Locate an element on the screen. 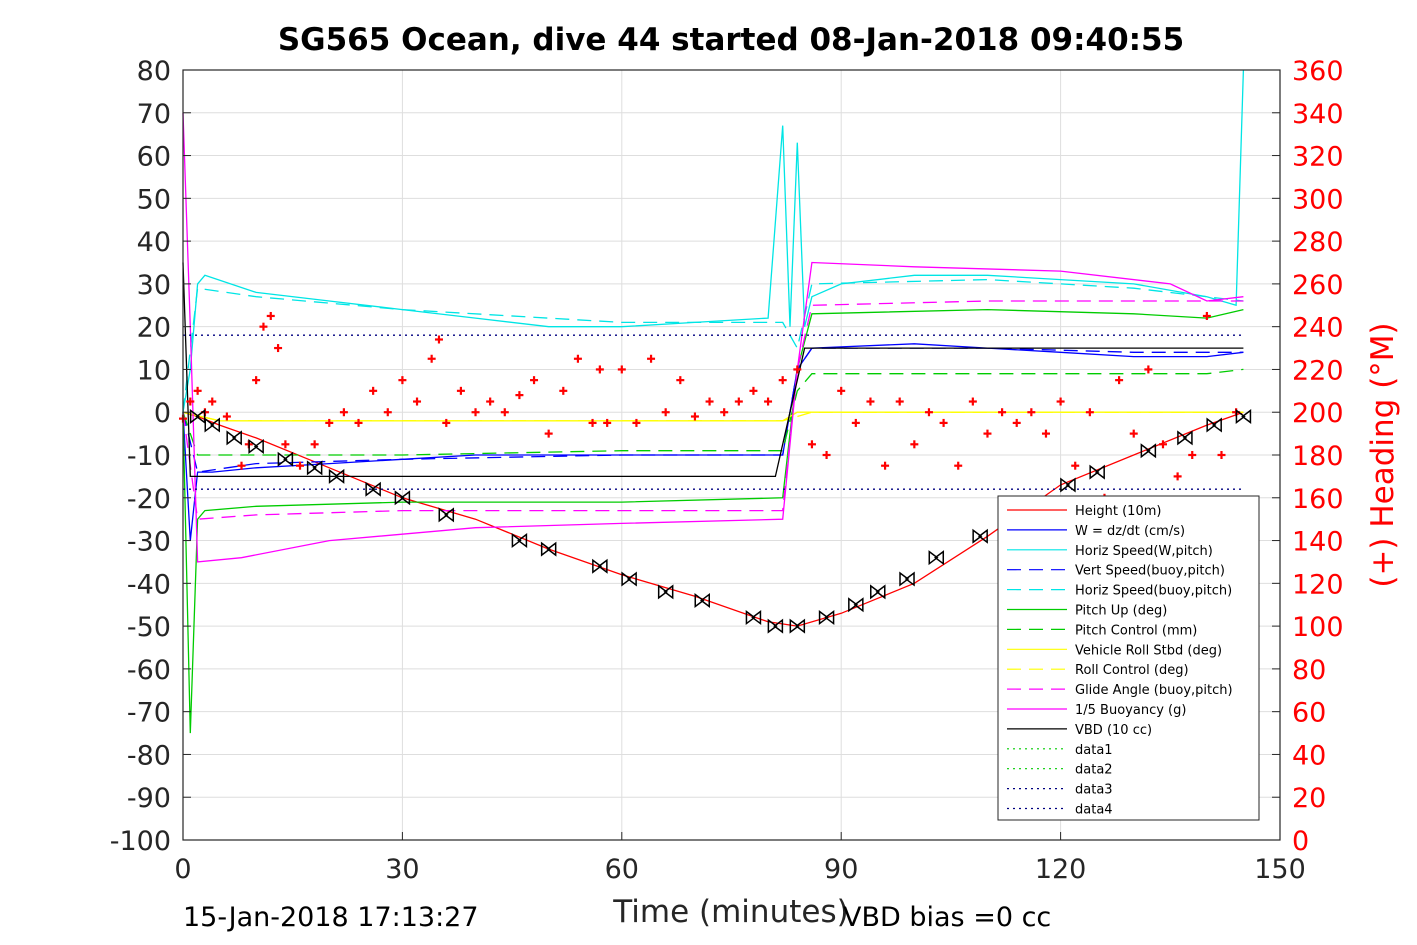 This screenshot has width=1417, height=945. legend-label: data1 is located at coordinates (1094, 750).